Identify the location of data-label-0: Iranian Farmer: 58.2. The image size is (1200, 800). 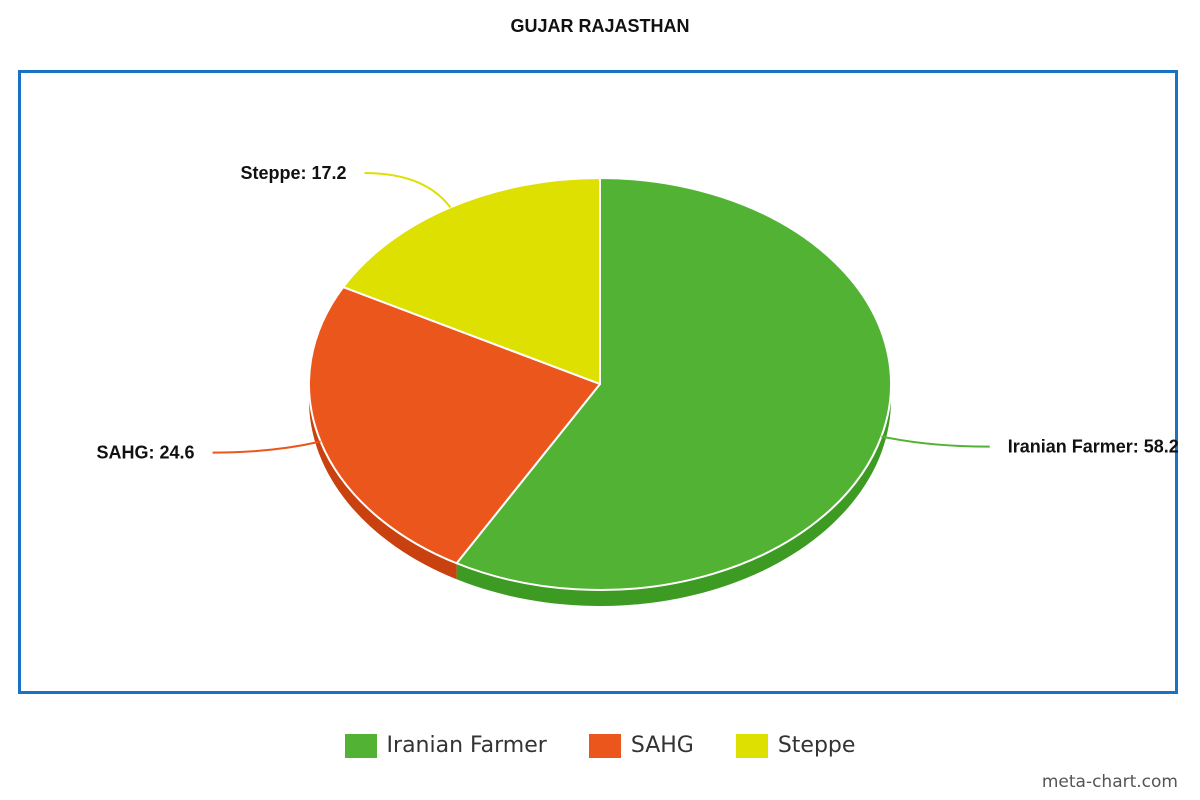
(1093, 447).